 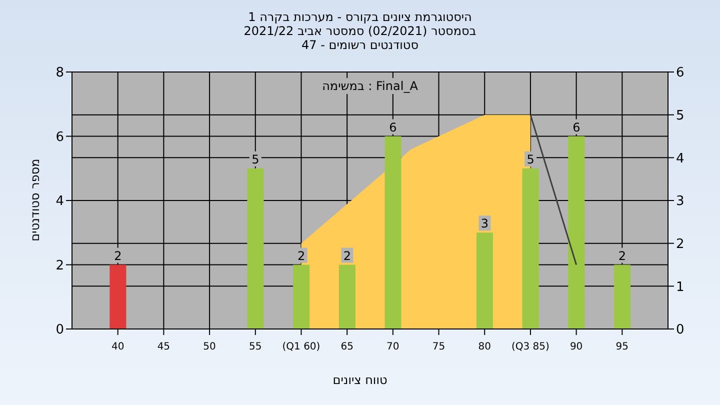 I want to click on x-tick-label: (Q1 60), so click(x=301, y=346).